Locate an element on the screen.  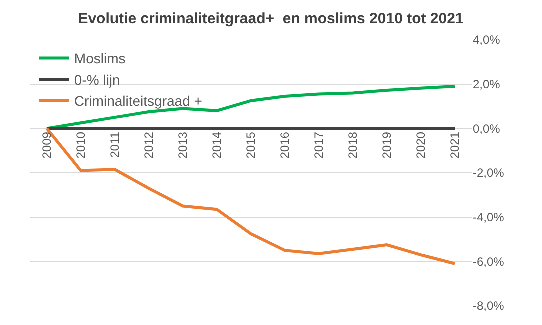
x-tick-label: 2010 is located at coordinates (81, 145).